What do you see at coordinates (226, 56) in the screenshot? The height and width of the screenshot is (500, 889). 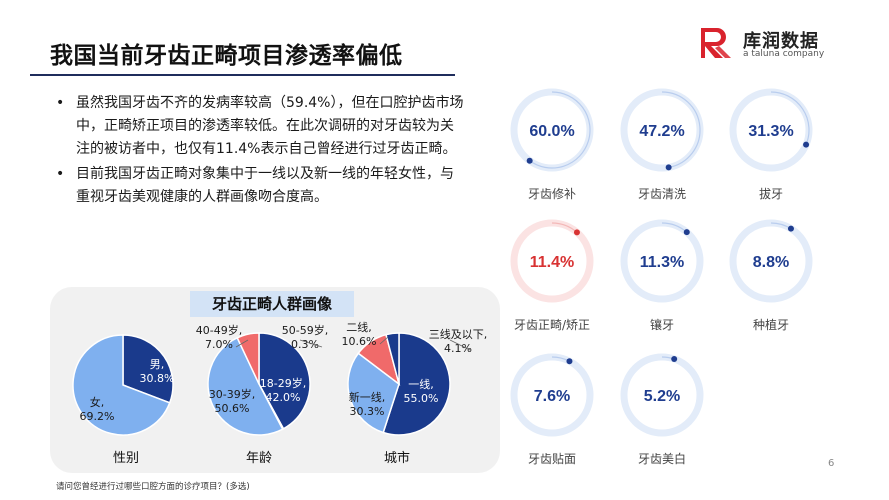 I see `page-title: 我国当前牙齿正畸项目渗透率偏低` at bounding box center [226, 56].